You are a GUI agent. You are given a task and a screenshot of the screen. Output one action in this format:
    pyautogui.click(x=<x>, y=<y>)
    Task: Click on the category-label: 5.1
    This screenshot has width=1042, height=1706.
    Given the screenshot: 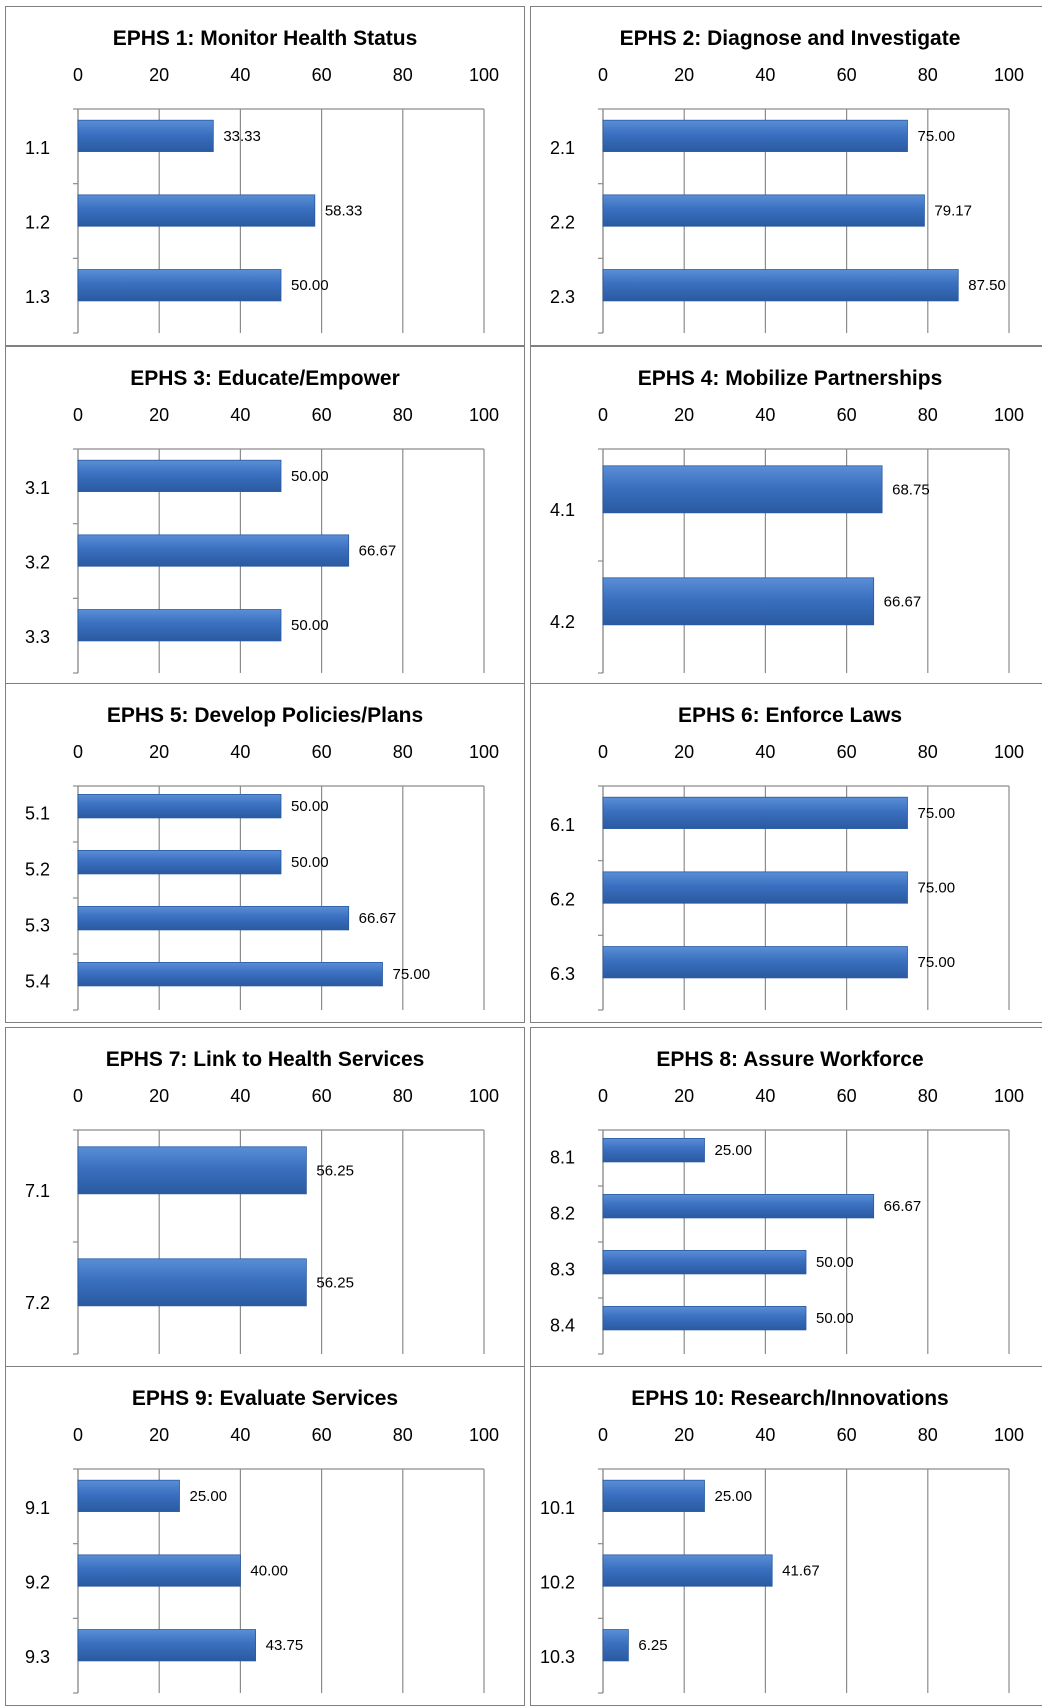 What is the action you would take?
    pyautogui.click(x=37, y=814)
    